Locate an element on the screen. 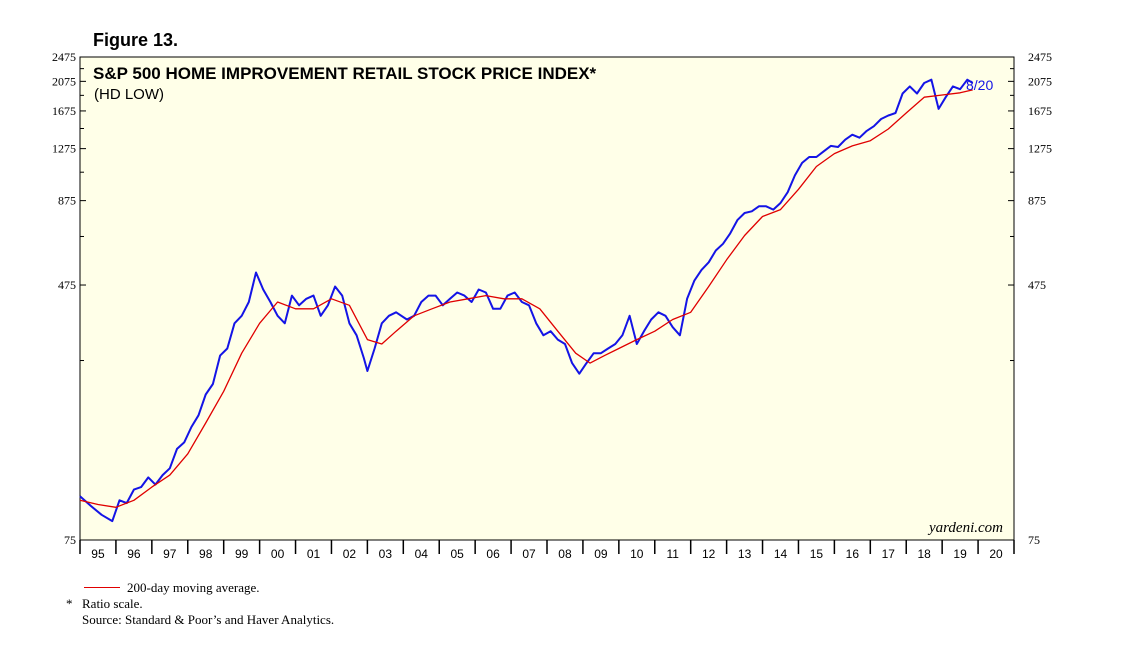 The image size is (1138, 647). footnote-mark: * is located at coordinates (69, 603).